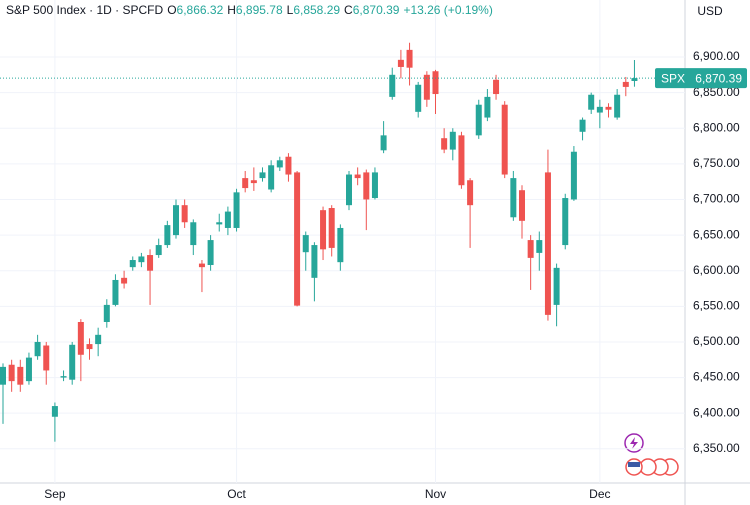  Describe the element at coordinates (55, 494) in the screenshot. I see `x-tick-label: Sep` at that location.